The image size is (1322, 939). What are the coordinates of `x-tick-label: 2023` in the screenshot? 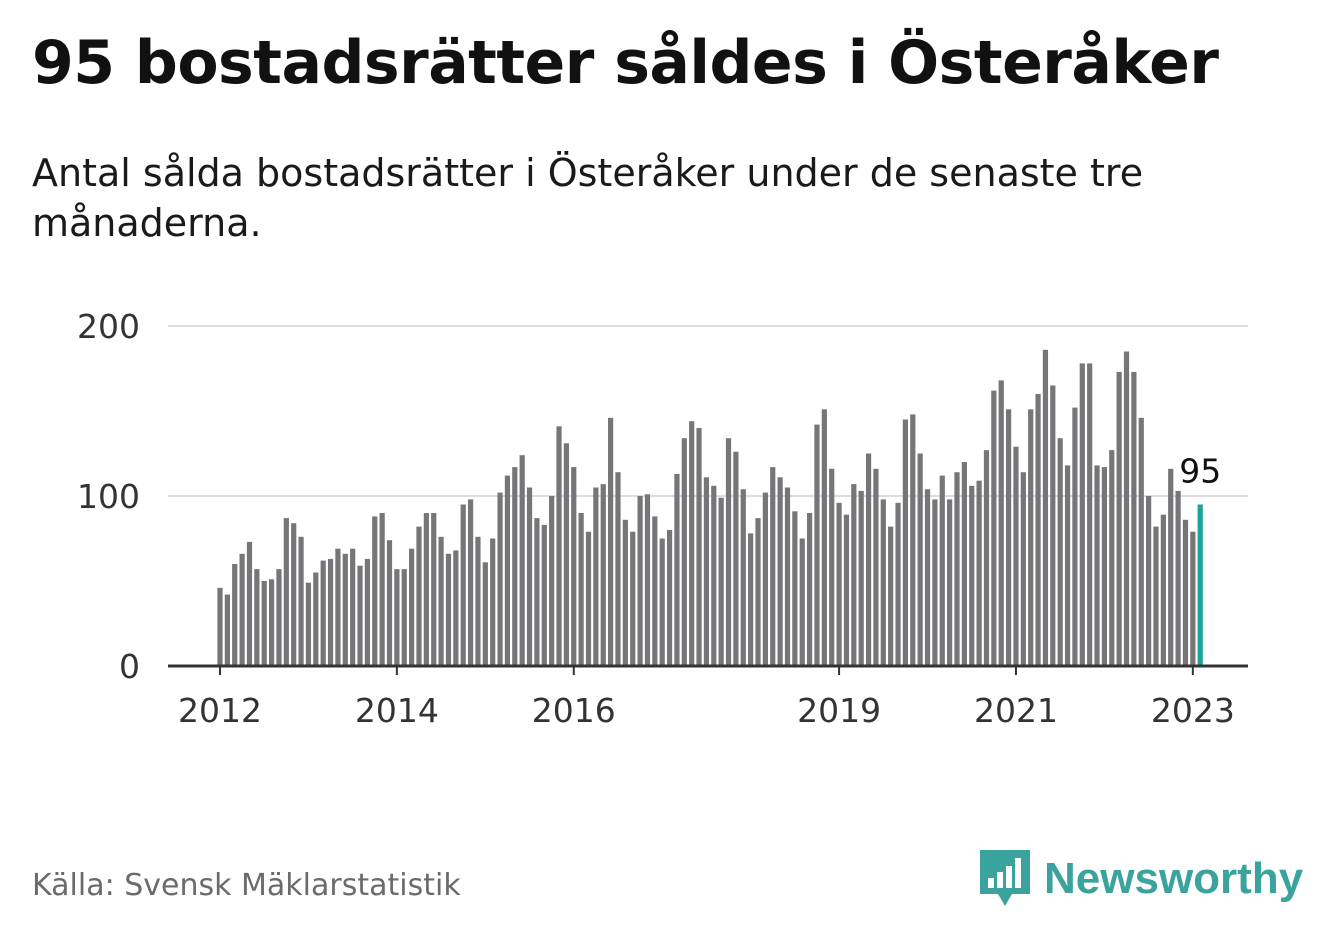 It's located at (1193, 710).